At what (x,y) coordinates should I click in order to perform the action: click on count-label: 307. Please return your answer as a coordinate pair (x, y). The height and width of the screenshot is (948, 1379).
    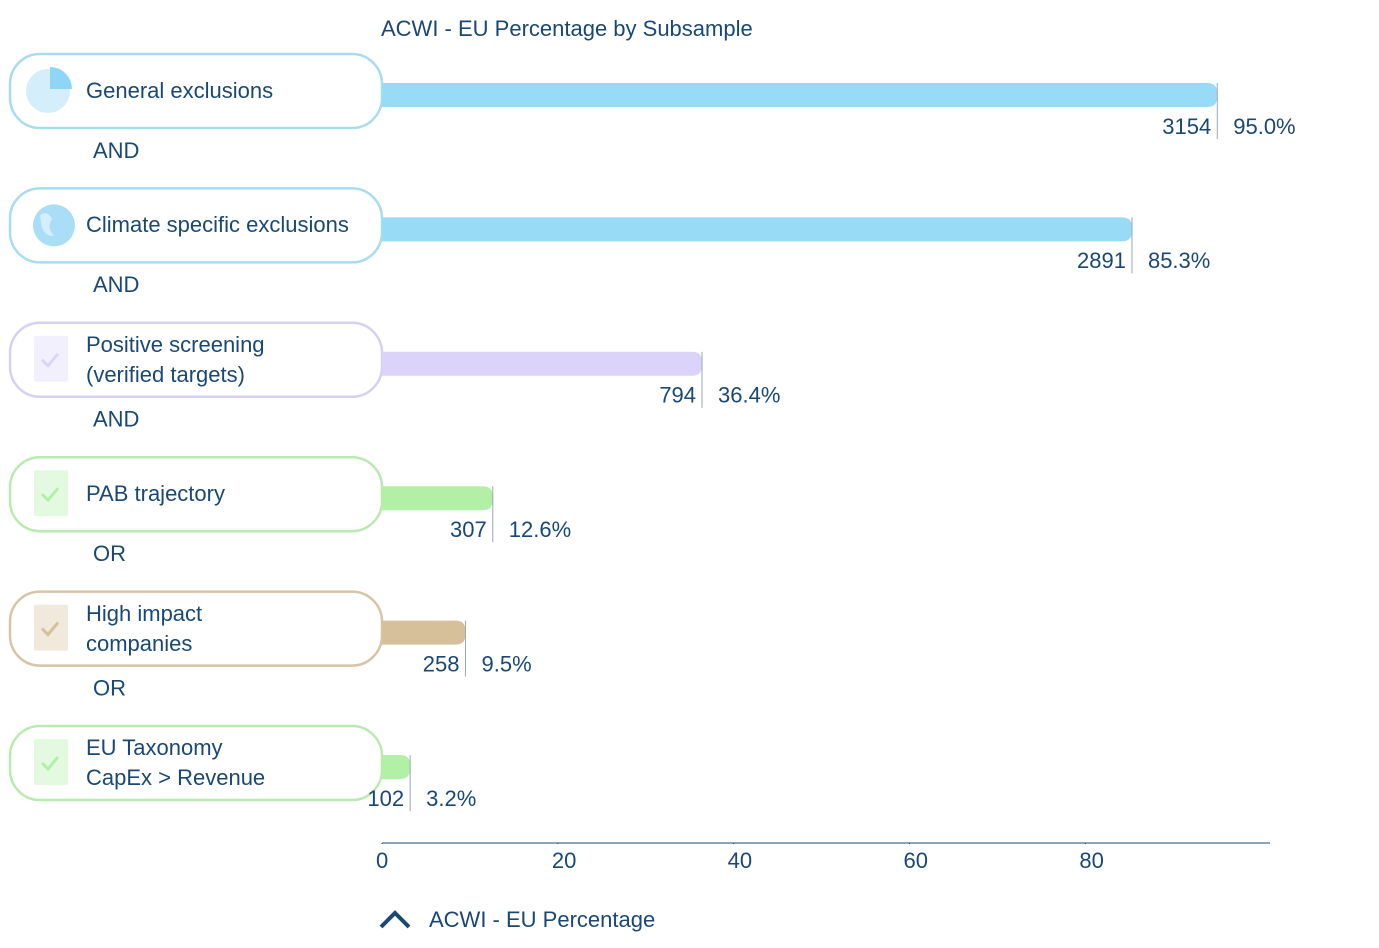
    Looking at the image, I should click on (468, 529).